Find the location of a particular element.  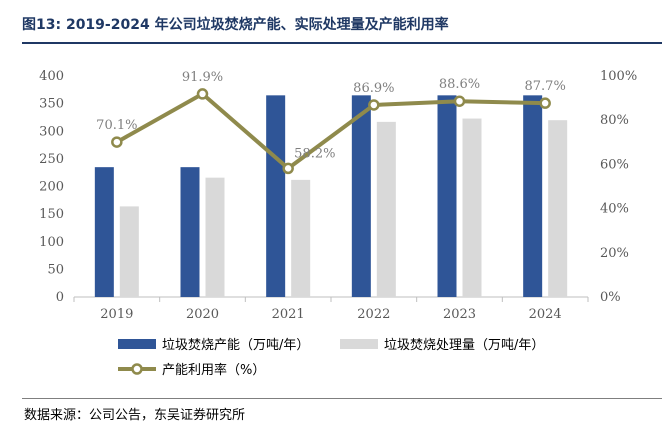

legend-label-throughput: 垃圾焚烧处理量（万吨/年） is located at coordinates (464, 345).